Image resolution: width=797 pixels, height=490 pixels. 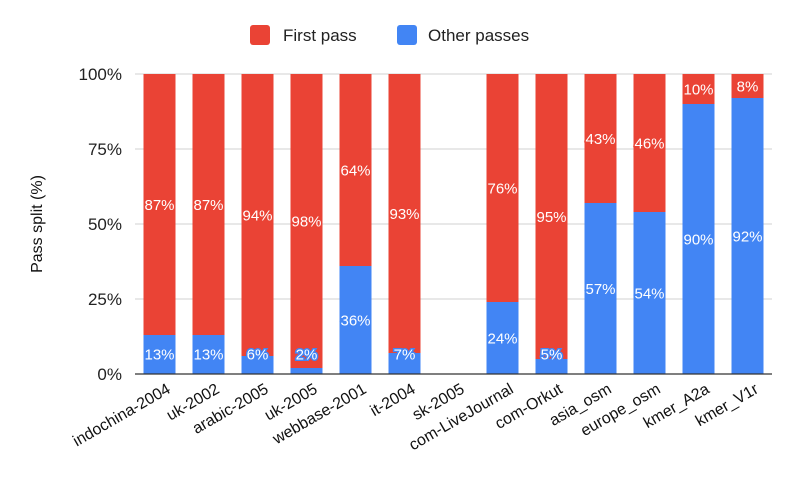 I want to click on data-label-other-passes: 54%, so click(x=649, y=294).